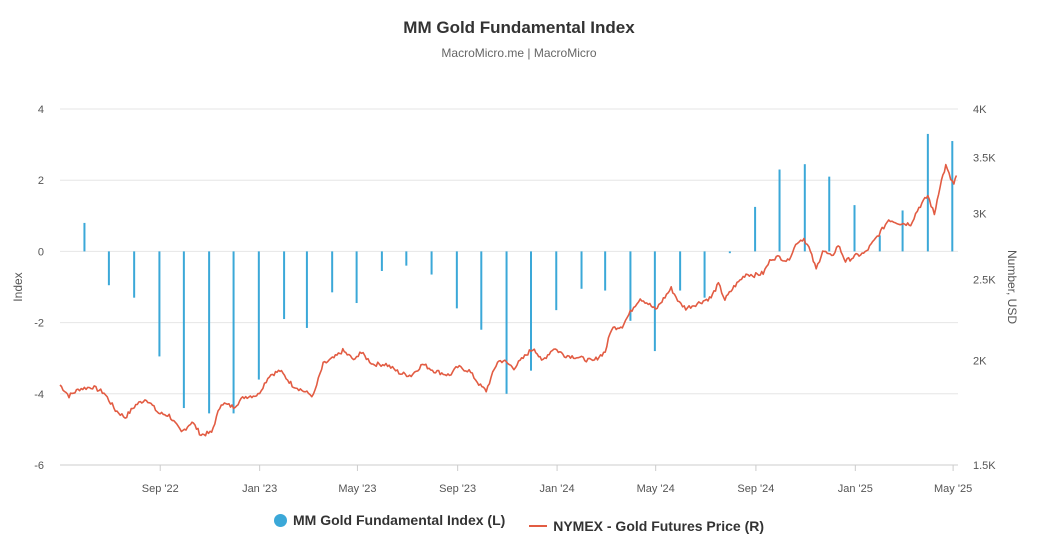 This screenshot has height=559, width=1038. What do you see at coordinates (980, 214) in the screenshot?
I see `right-tick-label: 3K` at bounding box center [980, 214].